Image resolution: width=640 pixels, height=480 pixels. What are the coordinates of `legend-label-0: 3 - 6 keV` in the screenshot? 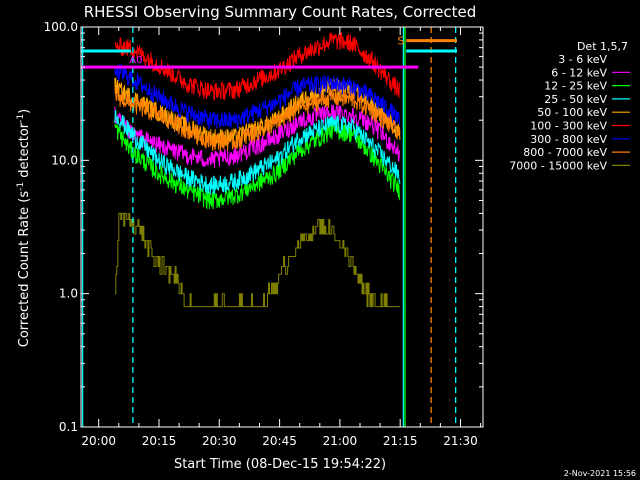 It's located at (582, 59).